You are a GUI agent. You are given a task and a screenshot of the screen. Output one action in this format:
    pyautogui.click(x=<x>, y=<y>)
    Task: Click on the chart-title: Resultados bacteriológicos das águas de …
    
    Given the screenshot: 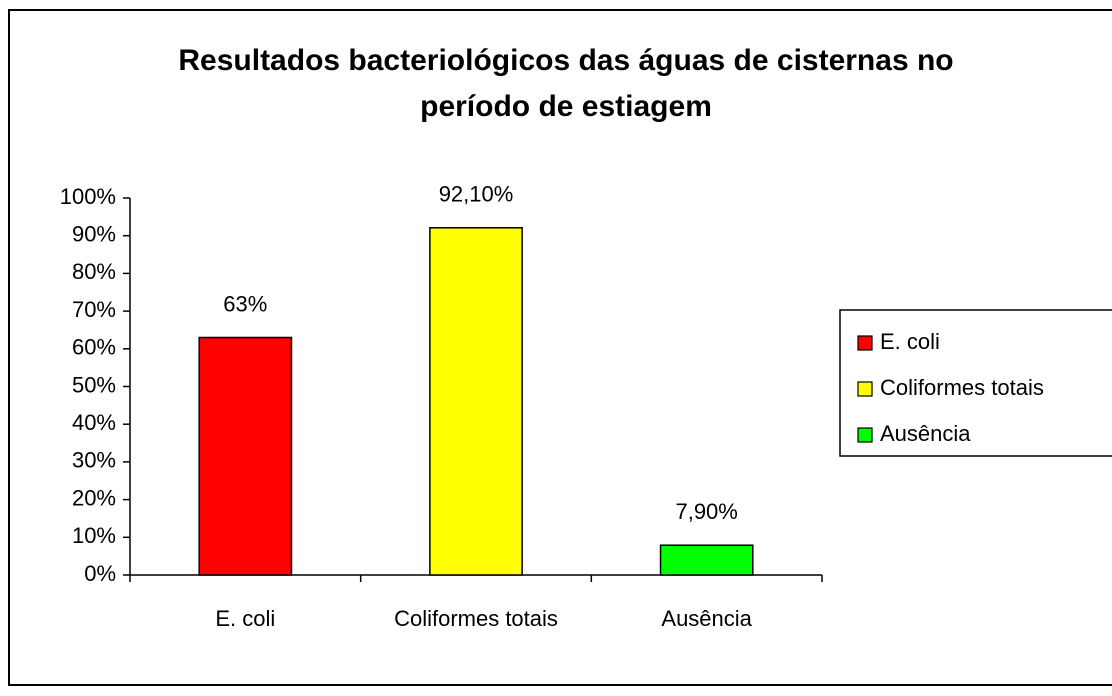 What is the action you would take?
    pyautogui.click(x=566, y=83)
    